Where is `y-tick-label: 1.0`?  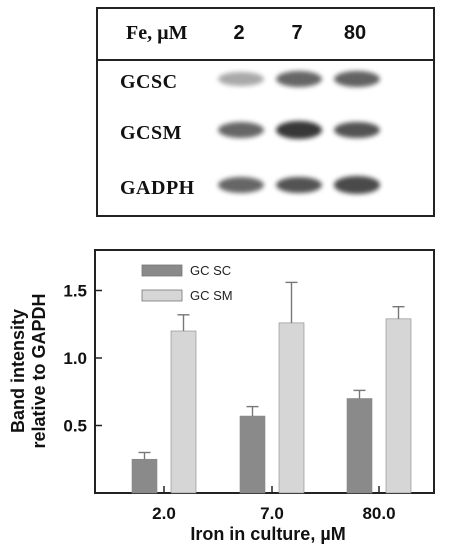
y-tick-label: 1.0 is located at coordinates (75, 358).